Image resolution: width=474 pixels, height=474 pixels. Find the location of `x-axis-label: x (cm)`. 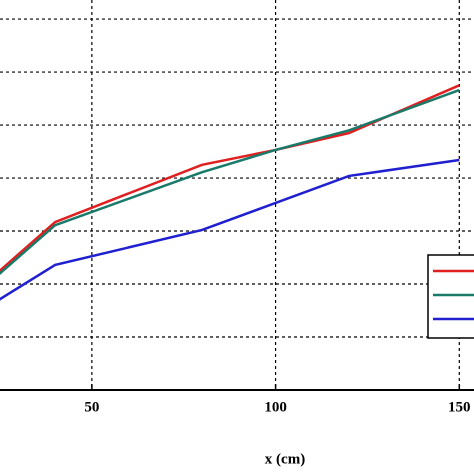

x-axis-label: x (cm) is located at coordinates (285, 459).